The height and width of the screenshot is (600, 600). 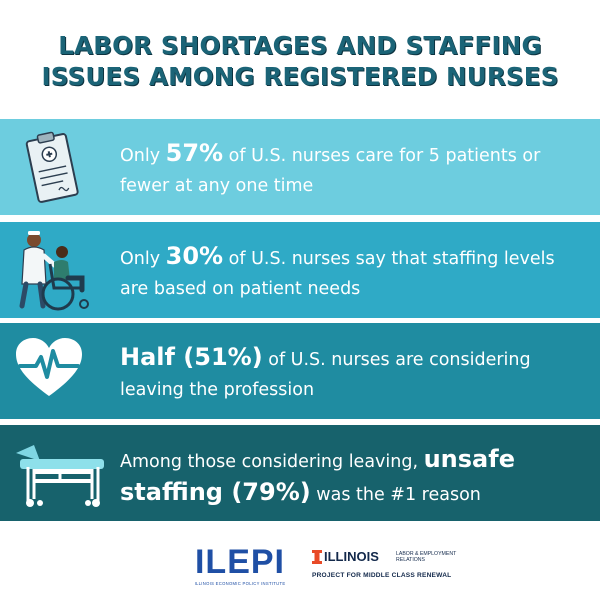 I want to click on stat-1-line-2: fewer at any one time, so click(x=217, y=186).